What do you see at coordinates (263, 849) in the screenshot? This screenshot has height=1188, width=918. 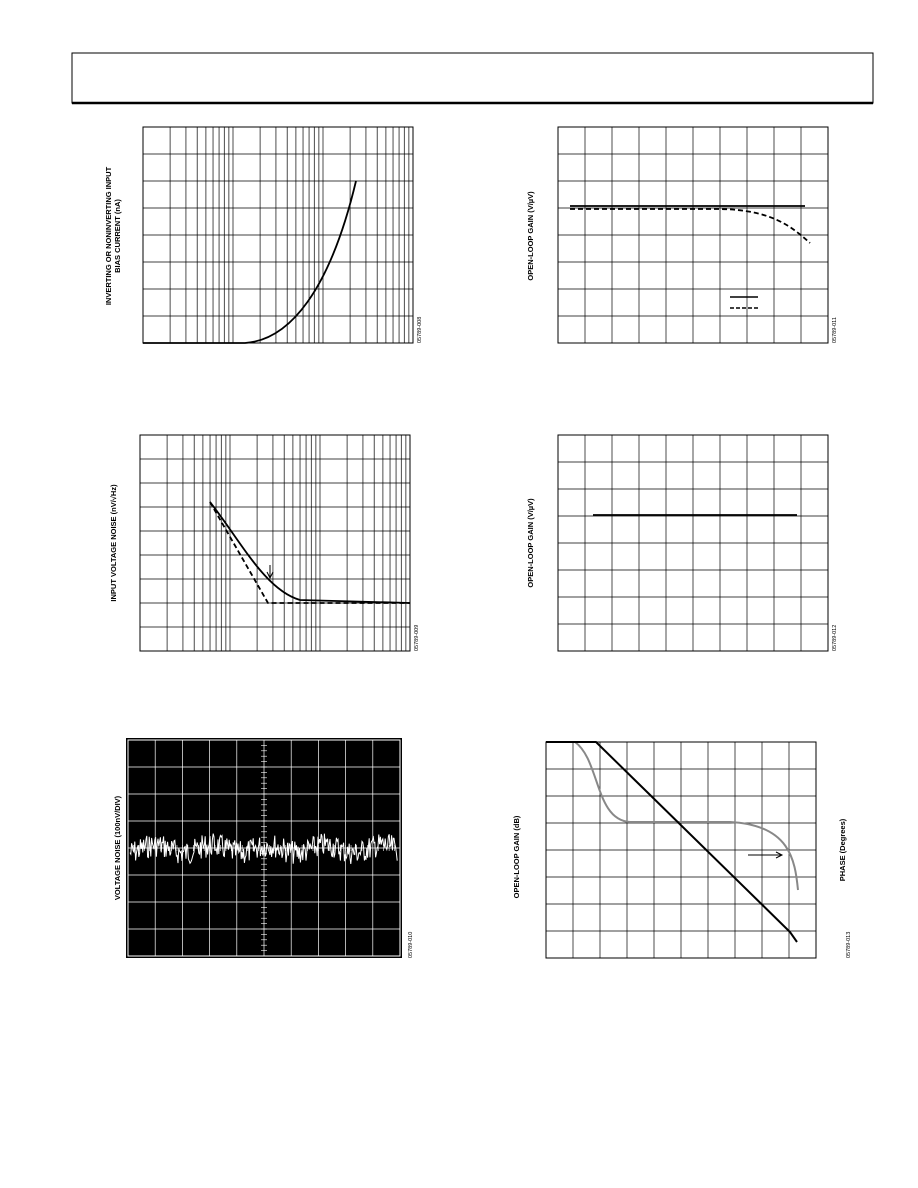 I see `noise-trace` at bounding box center [263, 849].